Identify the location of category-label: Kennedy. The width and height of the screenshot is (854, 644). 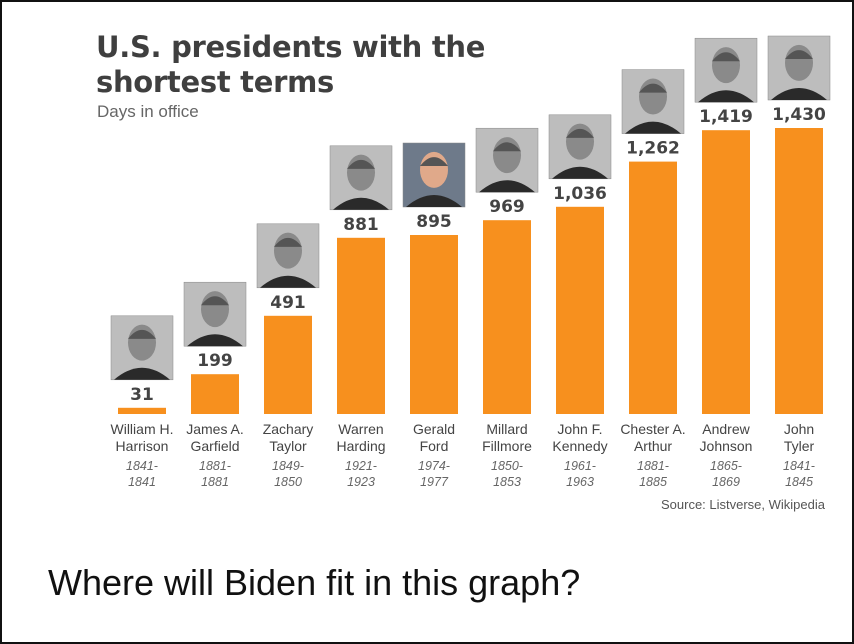
(579, 446).